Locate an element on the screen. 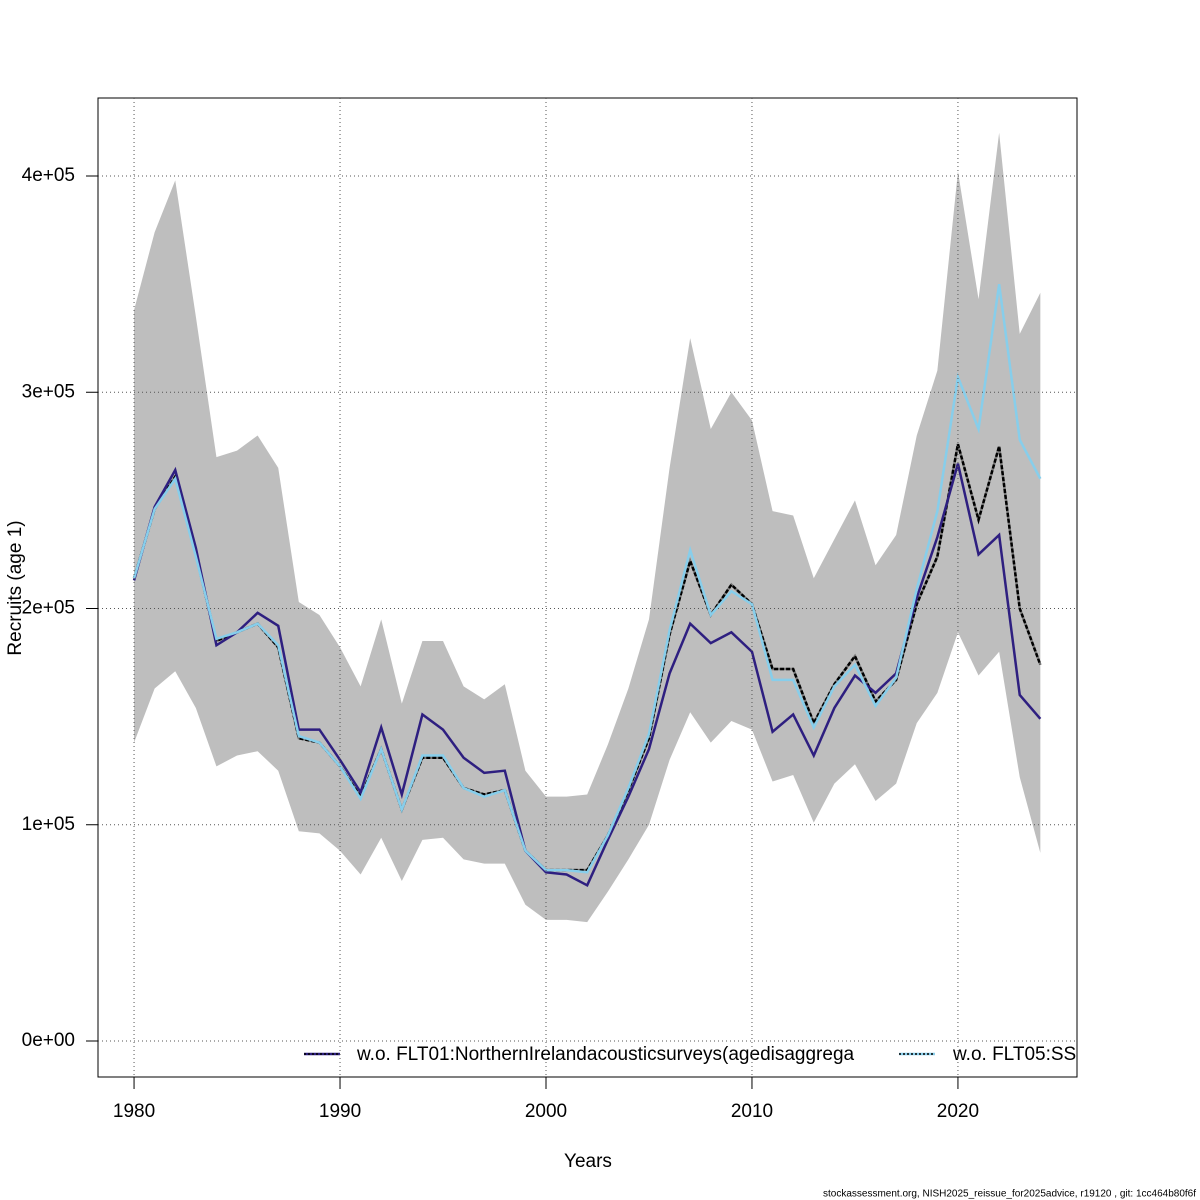  y-tick-label: 4e+05 is located at coordinates (48, 175).